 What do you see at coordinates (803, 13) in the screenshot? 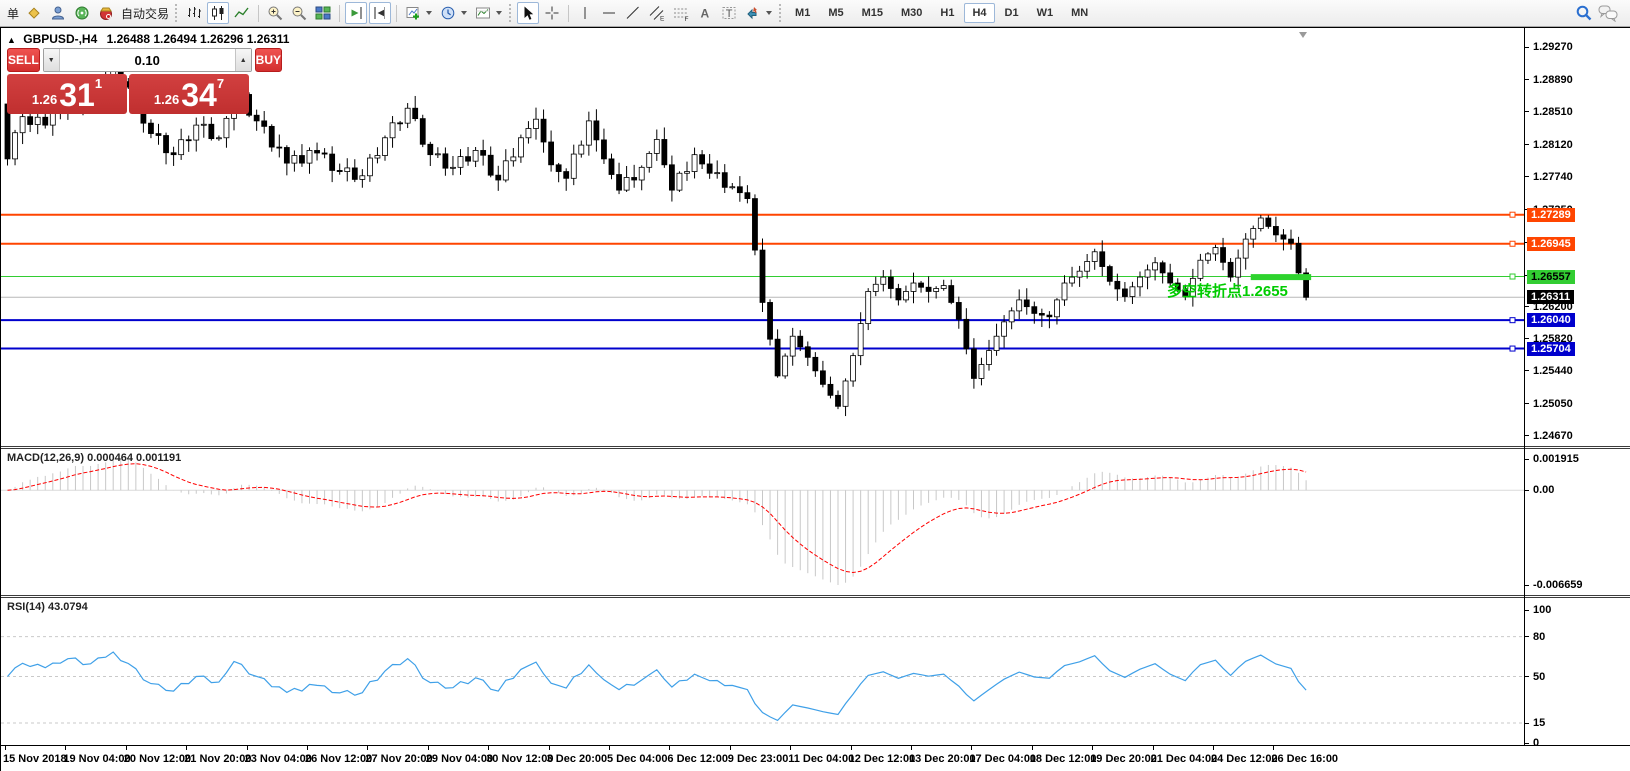
I see `timeframe-m1: M1` at bounding box center [803, 13].